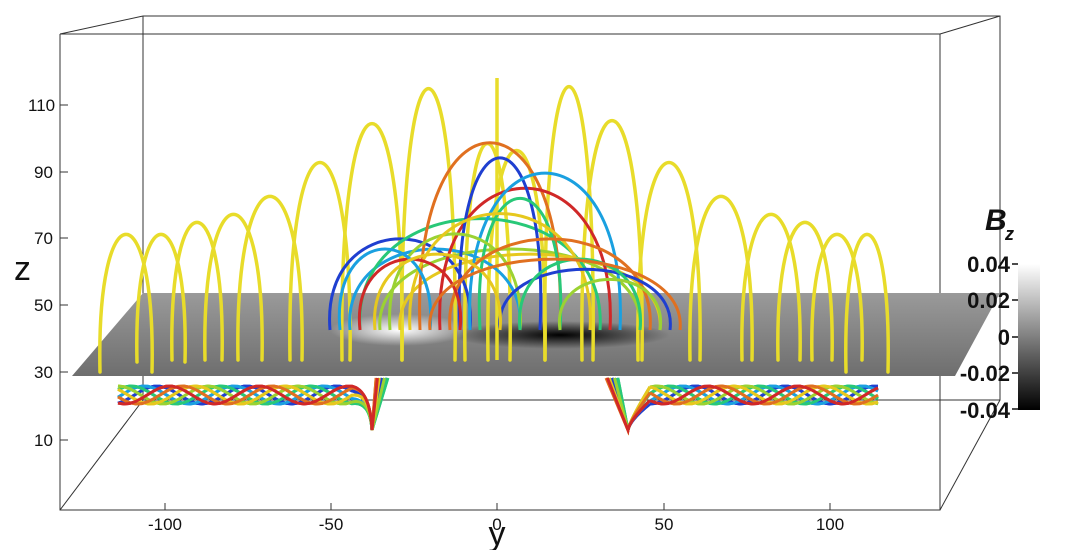 The height and width of the screenshot is (550, 1078). I want to click on z-tick-label: 10, so click(43, 440).